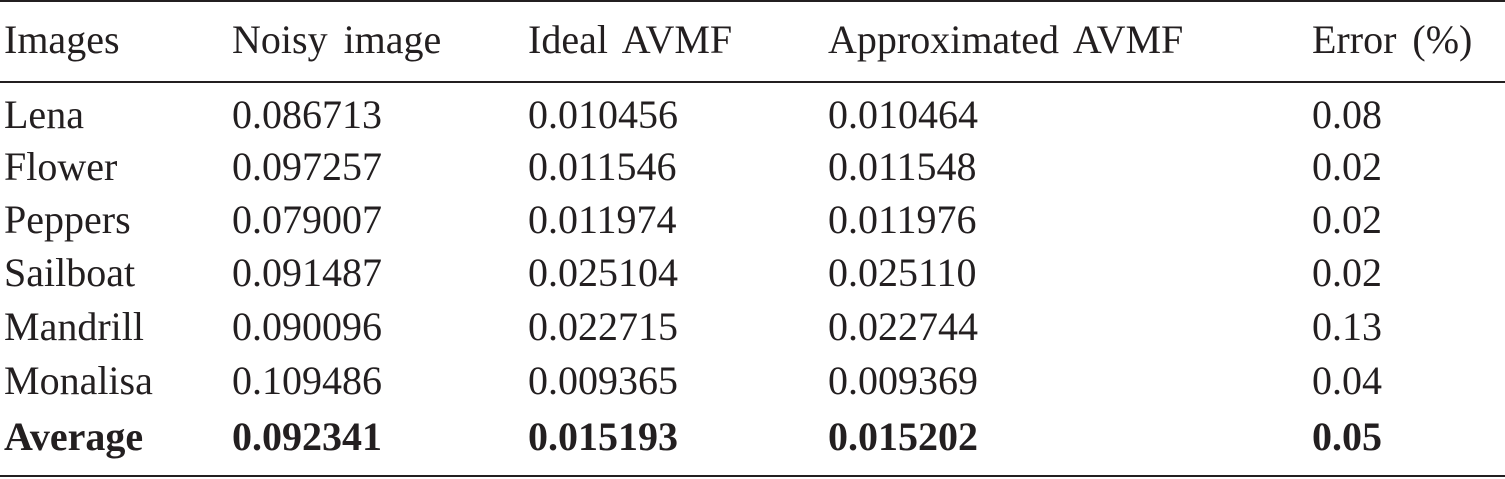 This screenshot has width=1505, height=479. What do you see at coordinates (752, 1) in the screenshot?
I see `top-rule` at bounding box center [752, 1].